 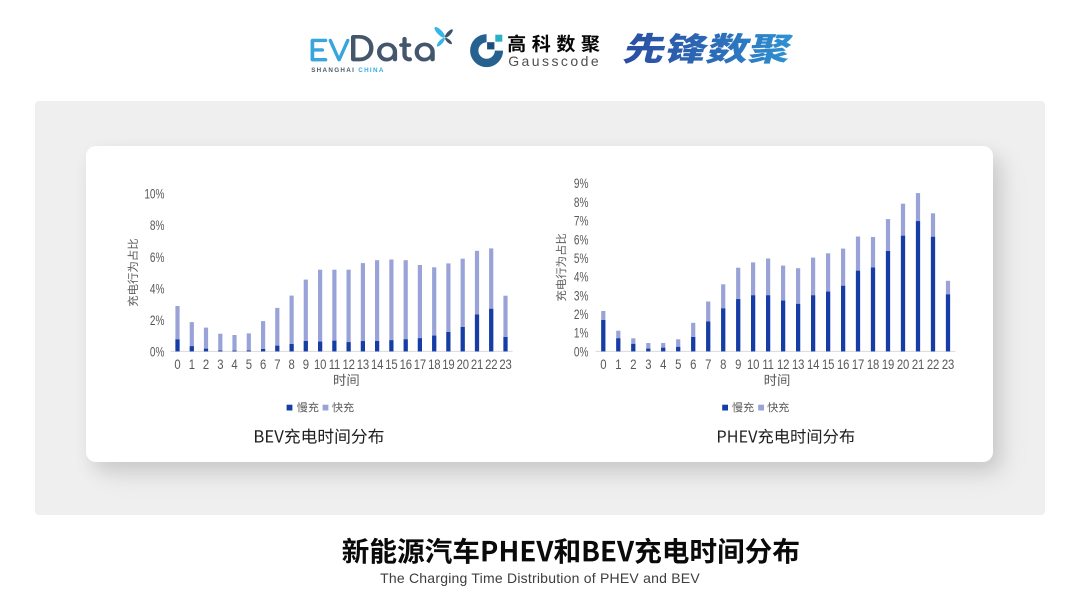 I want to click on svg-text: 7%, so click(x=581, y=221).